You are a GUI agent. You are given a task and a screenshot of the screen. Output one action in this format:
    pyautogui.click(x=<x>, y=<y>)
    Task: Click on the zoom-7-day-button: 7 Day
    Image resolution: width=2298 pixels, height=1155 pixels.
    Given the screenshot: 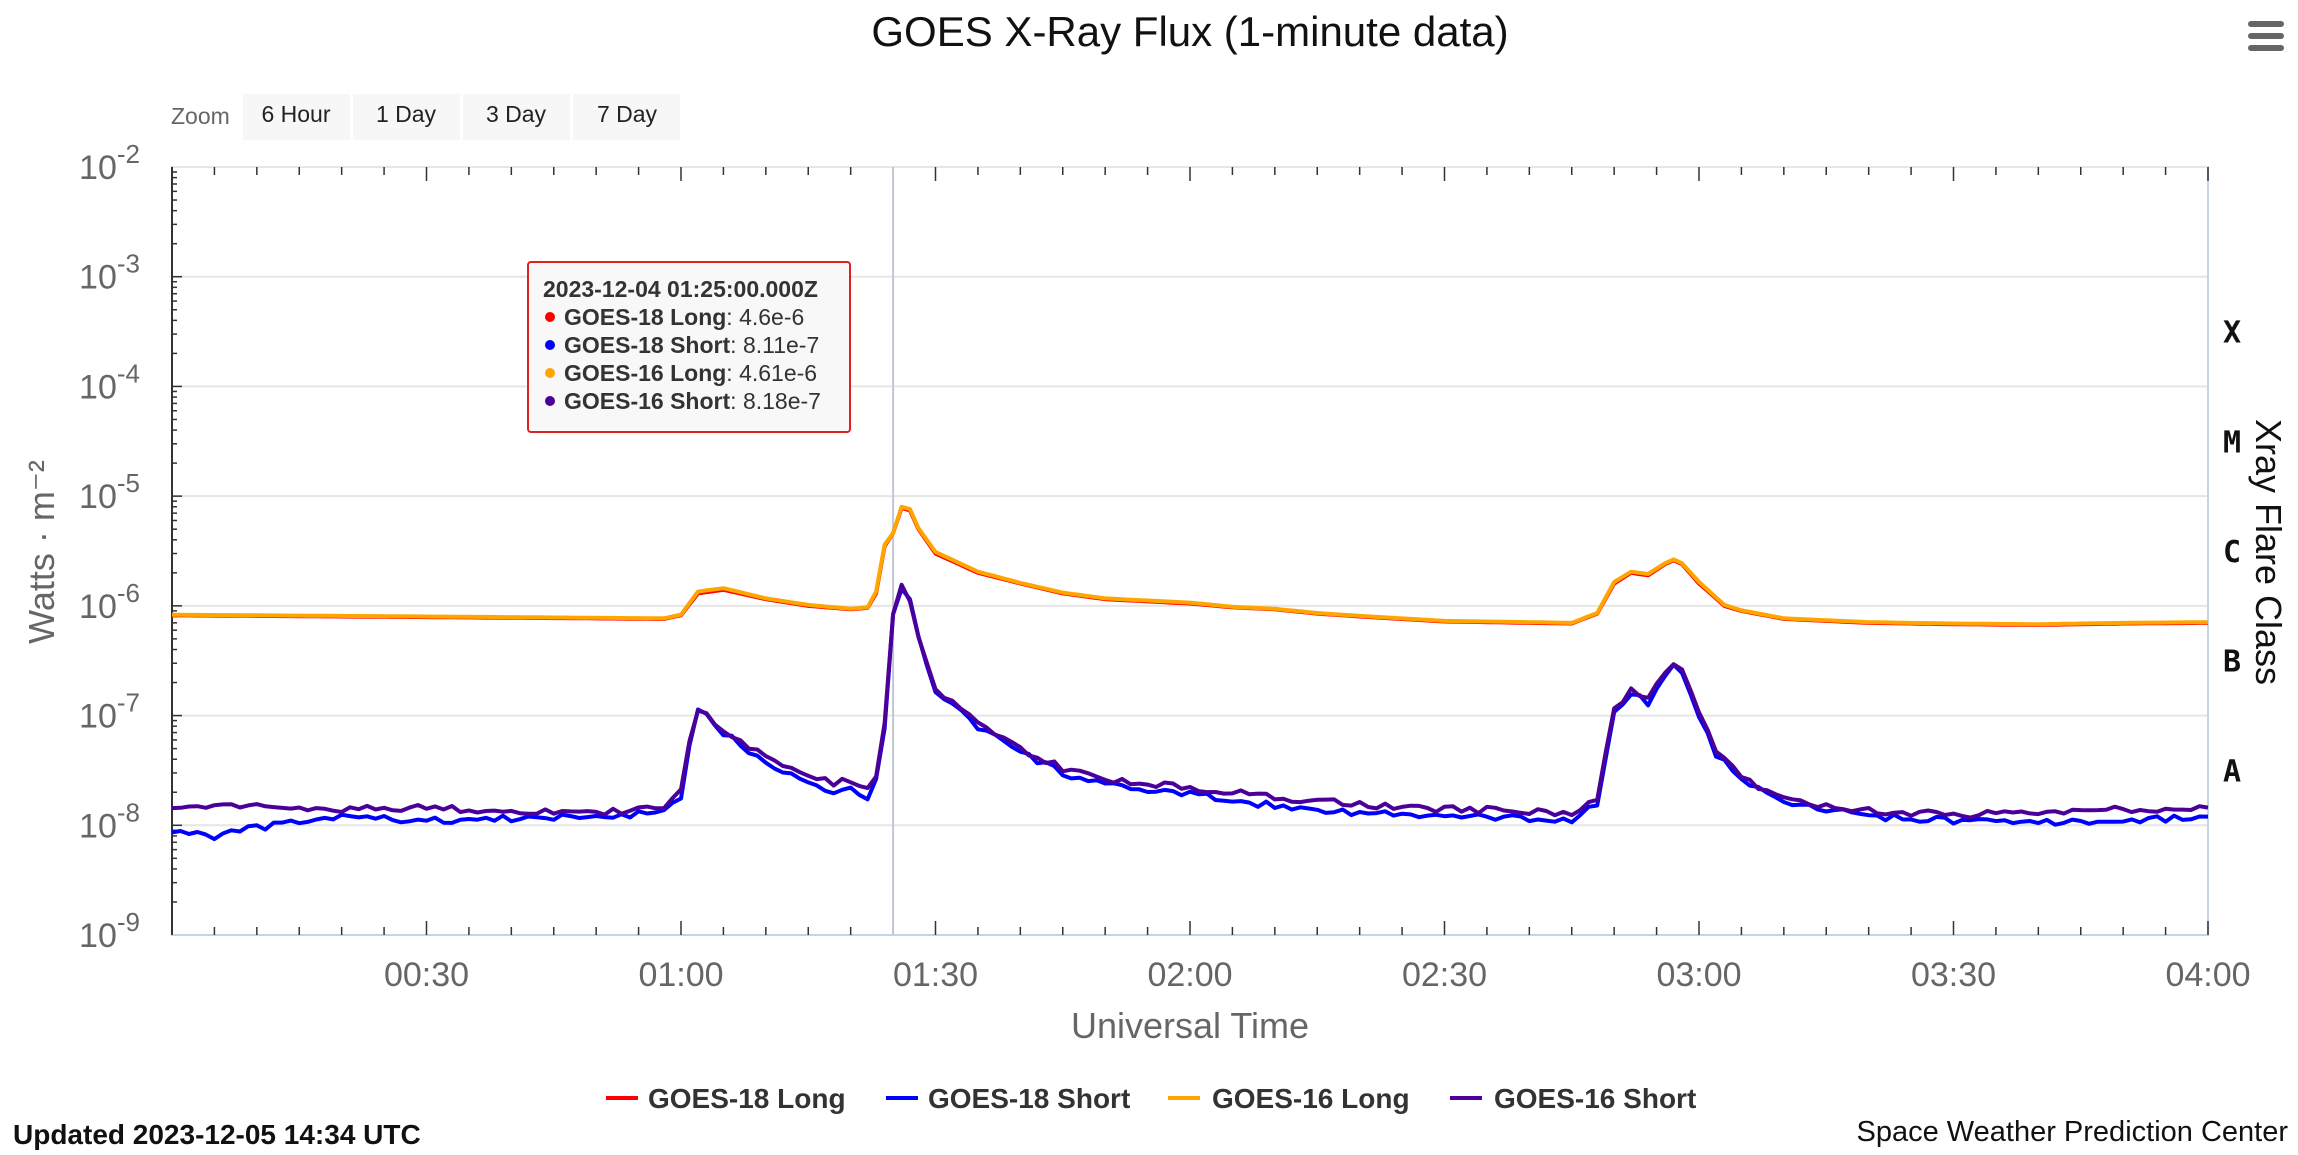 What is the action you would take?
    pyautogui.click(x=626, y=117)
    